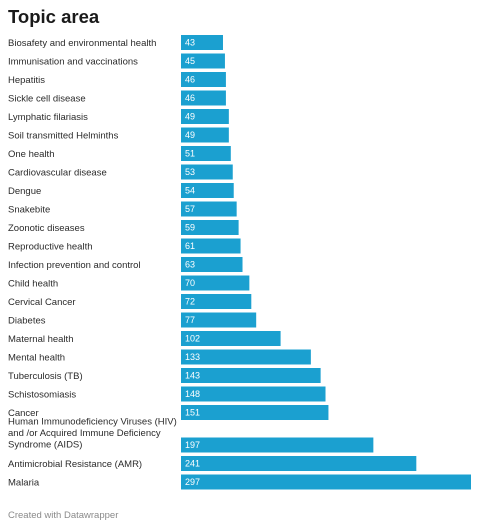 The width and height of the screenshot is (480, 530). I want to click on category-label: Maternal health, so click(40, 339).